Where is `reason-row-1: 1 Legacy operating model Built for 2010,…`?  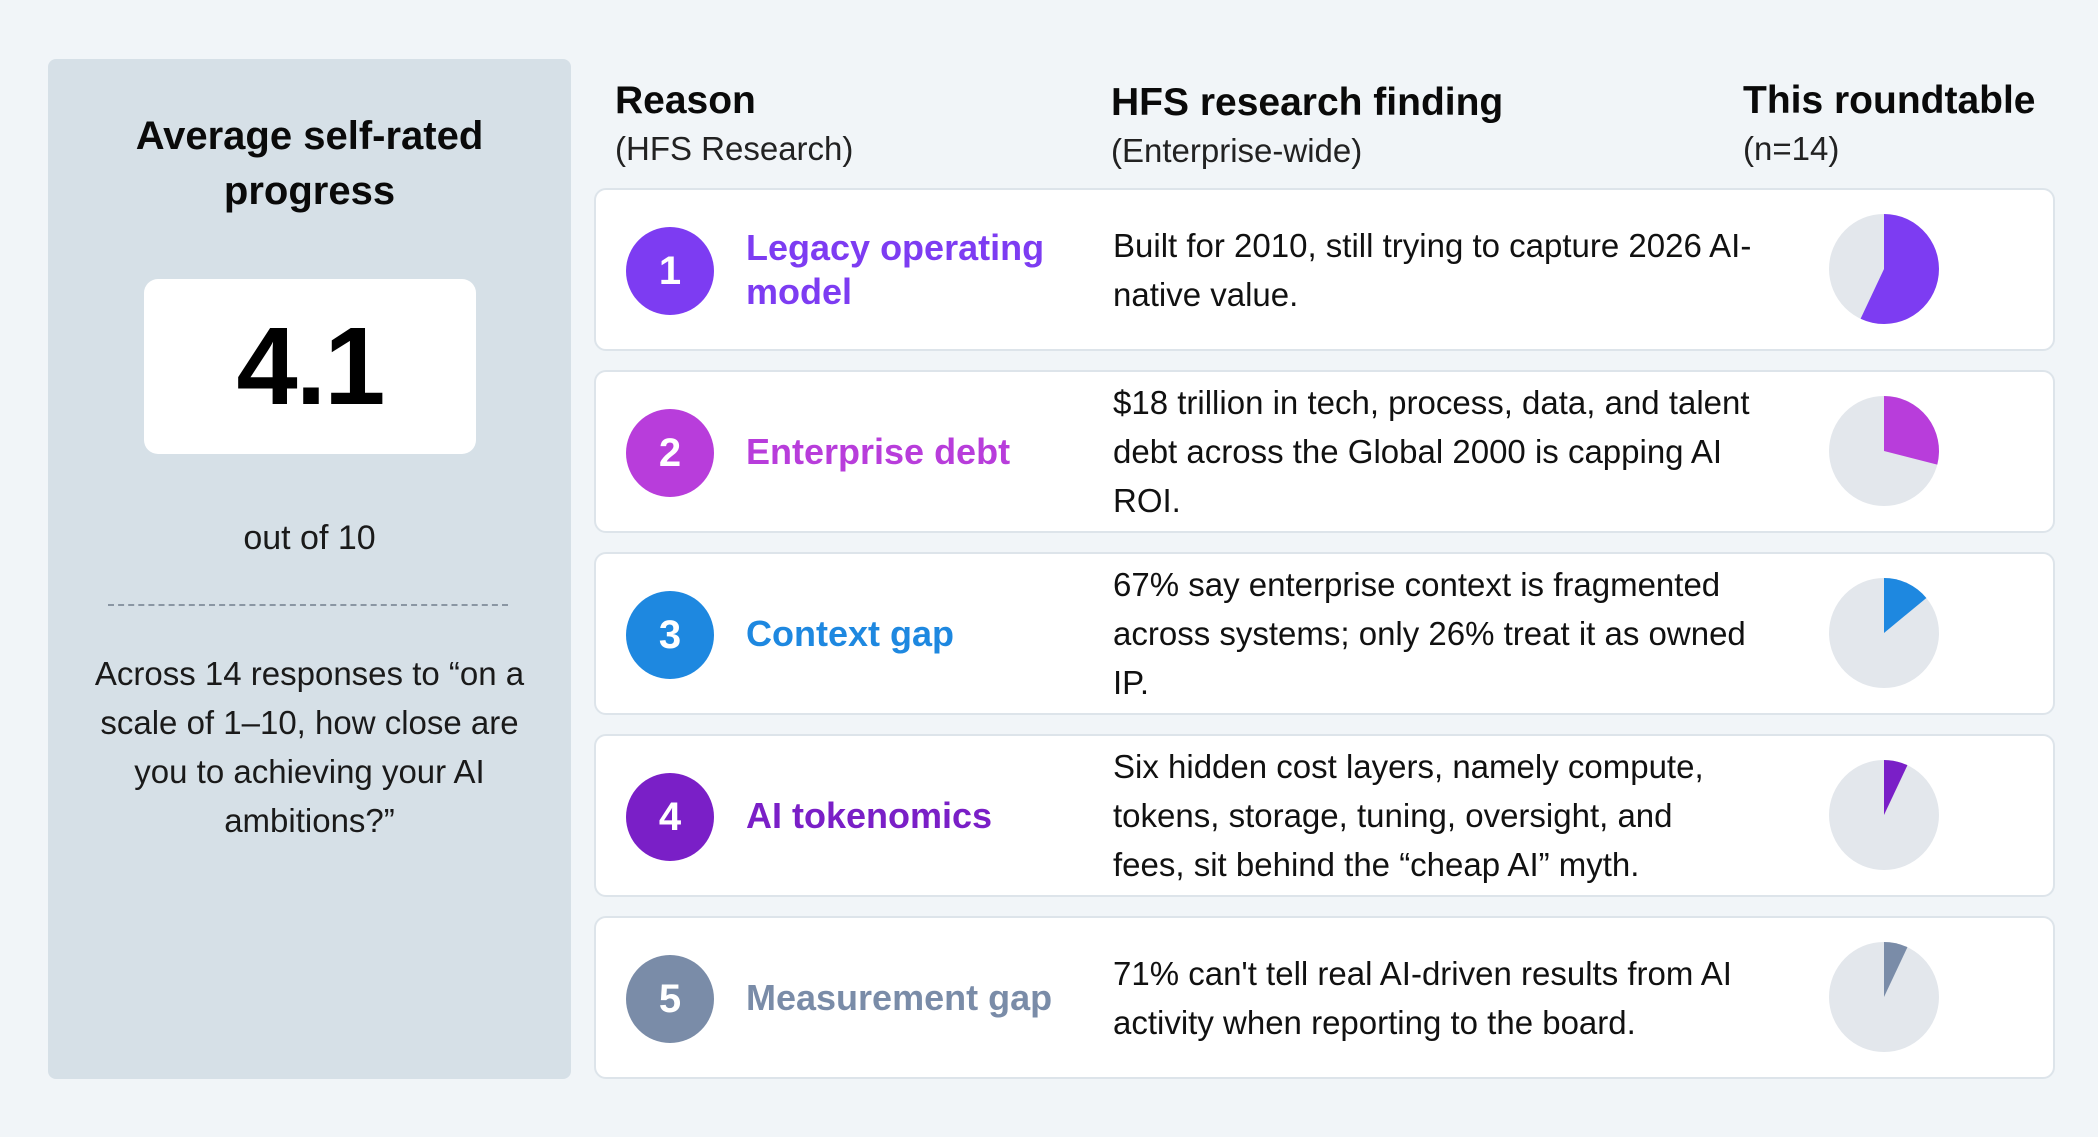
reason-row-1: 1 Legacy operating model Built for 2010,… is located at coordinates (1324, 269).